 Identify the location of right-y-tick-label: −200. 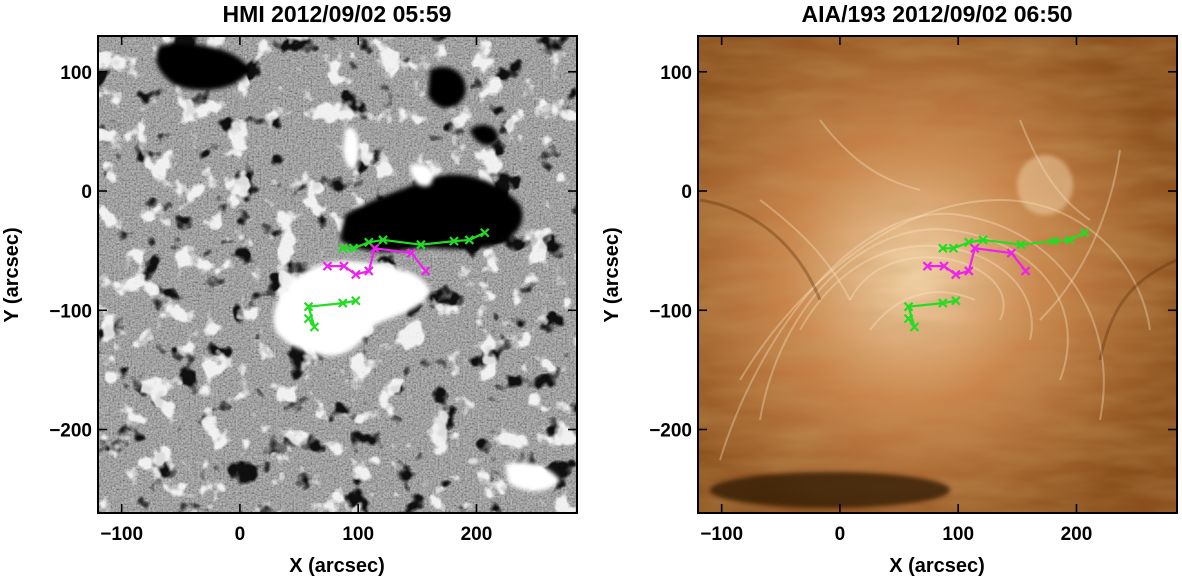
(670, 431).